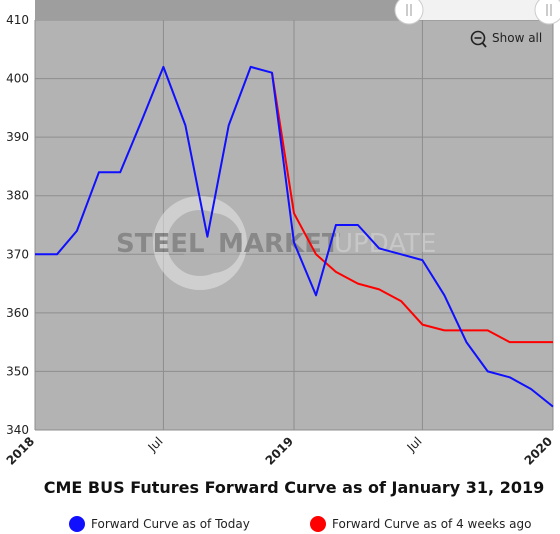 This screenshot has width=560, height=534. I want to click on navigator-handle-left, so click(409, 12).